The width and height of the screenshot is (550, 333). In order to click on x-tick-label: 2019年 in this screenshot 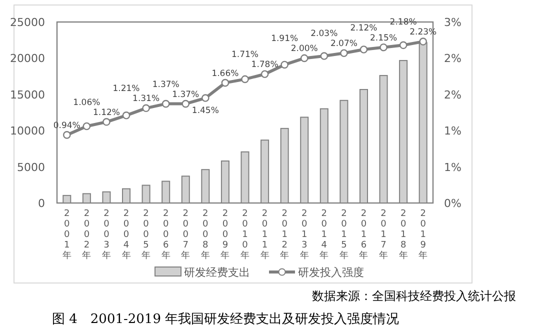, I will do `click(423, 235)`.